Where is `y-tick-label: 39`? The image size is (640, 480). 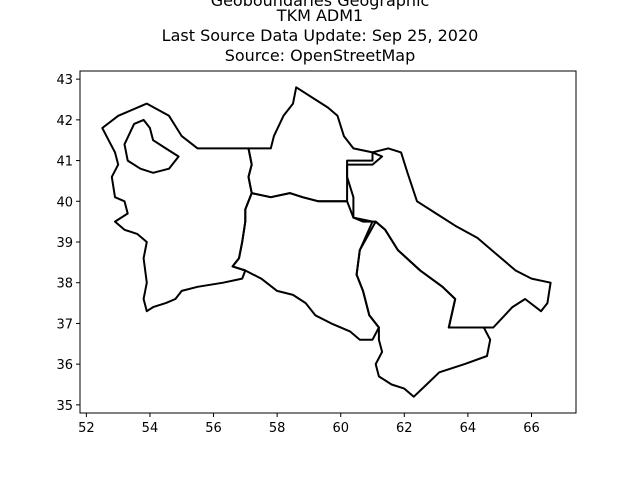
y-tick-label: 39 is located at coordinates (64, 243).